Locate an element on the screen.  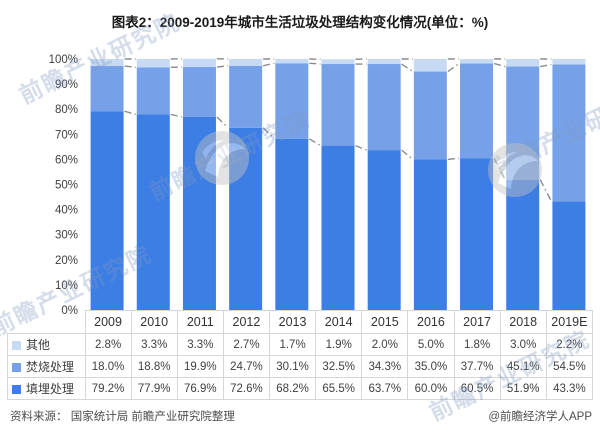
value-cell: 51.9% is located at coordinates (523, 388).